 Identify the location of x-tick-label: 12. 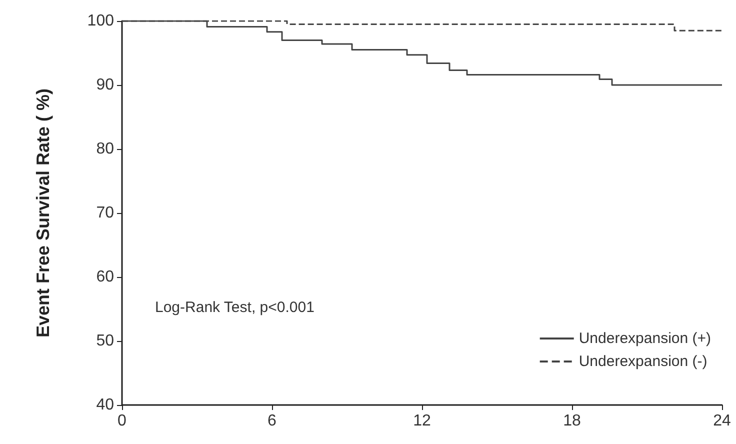
(422, 421).